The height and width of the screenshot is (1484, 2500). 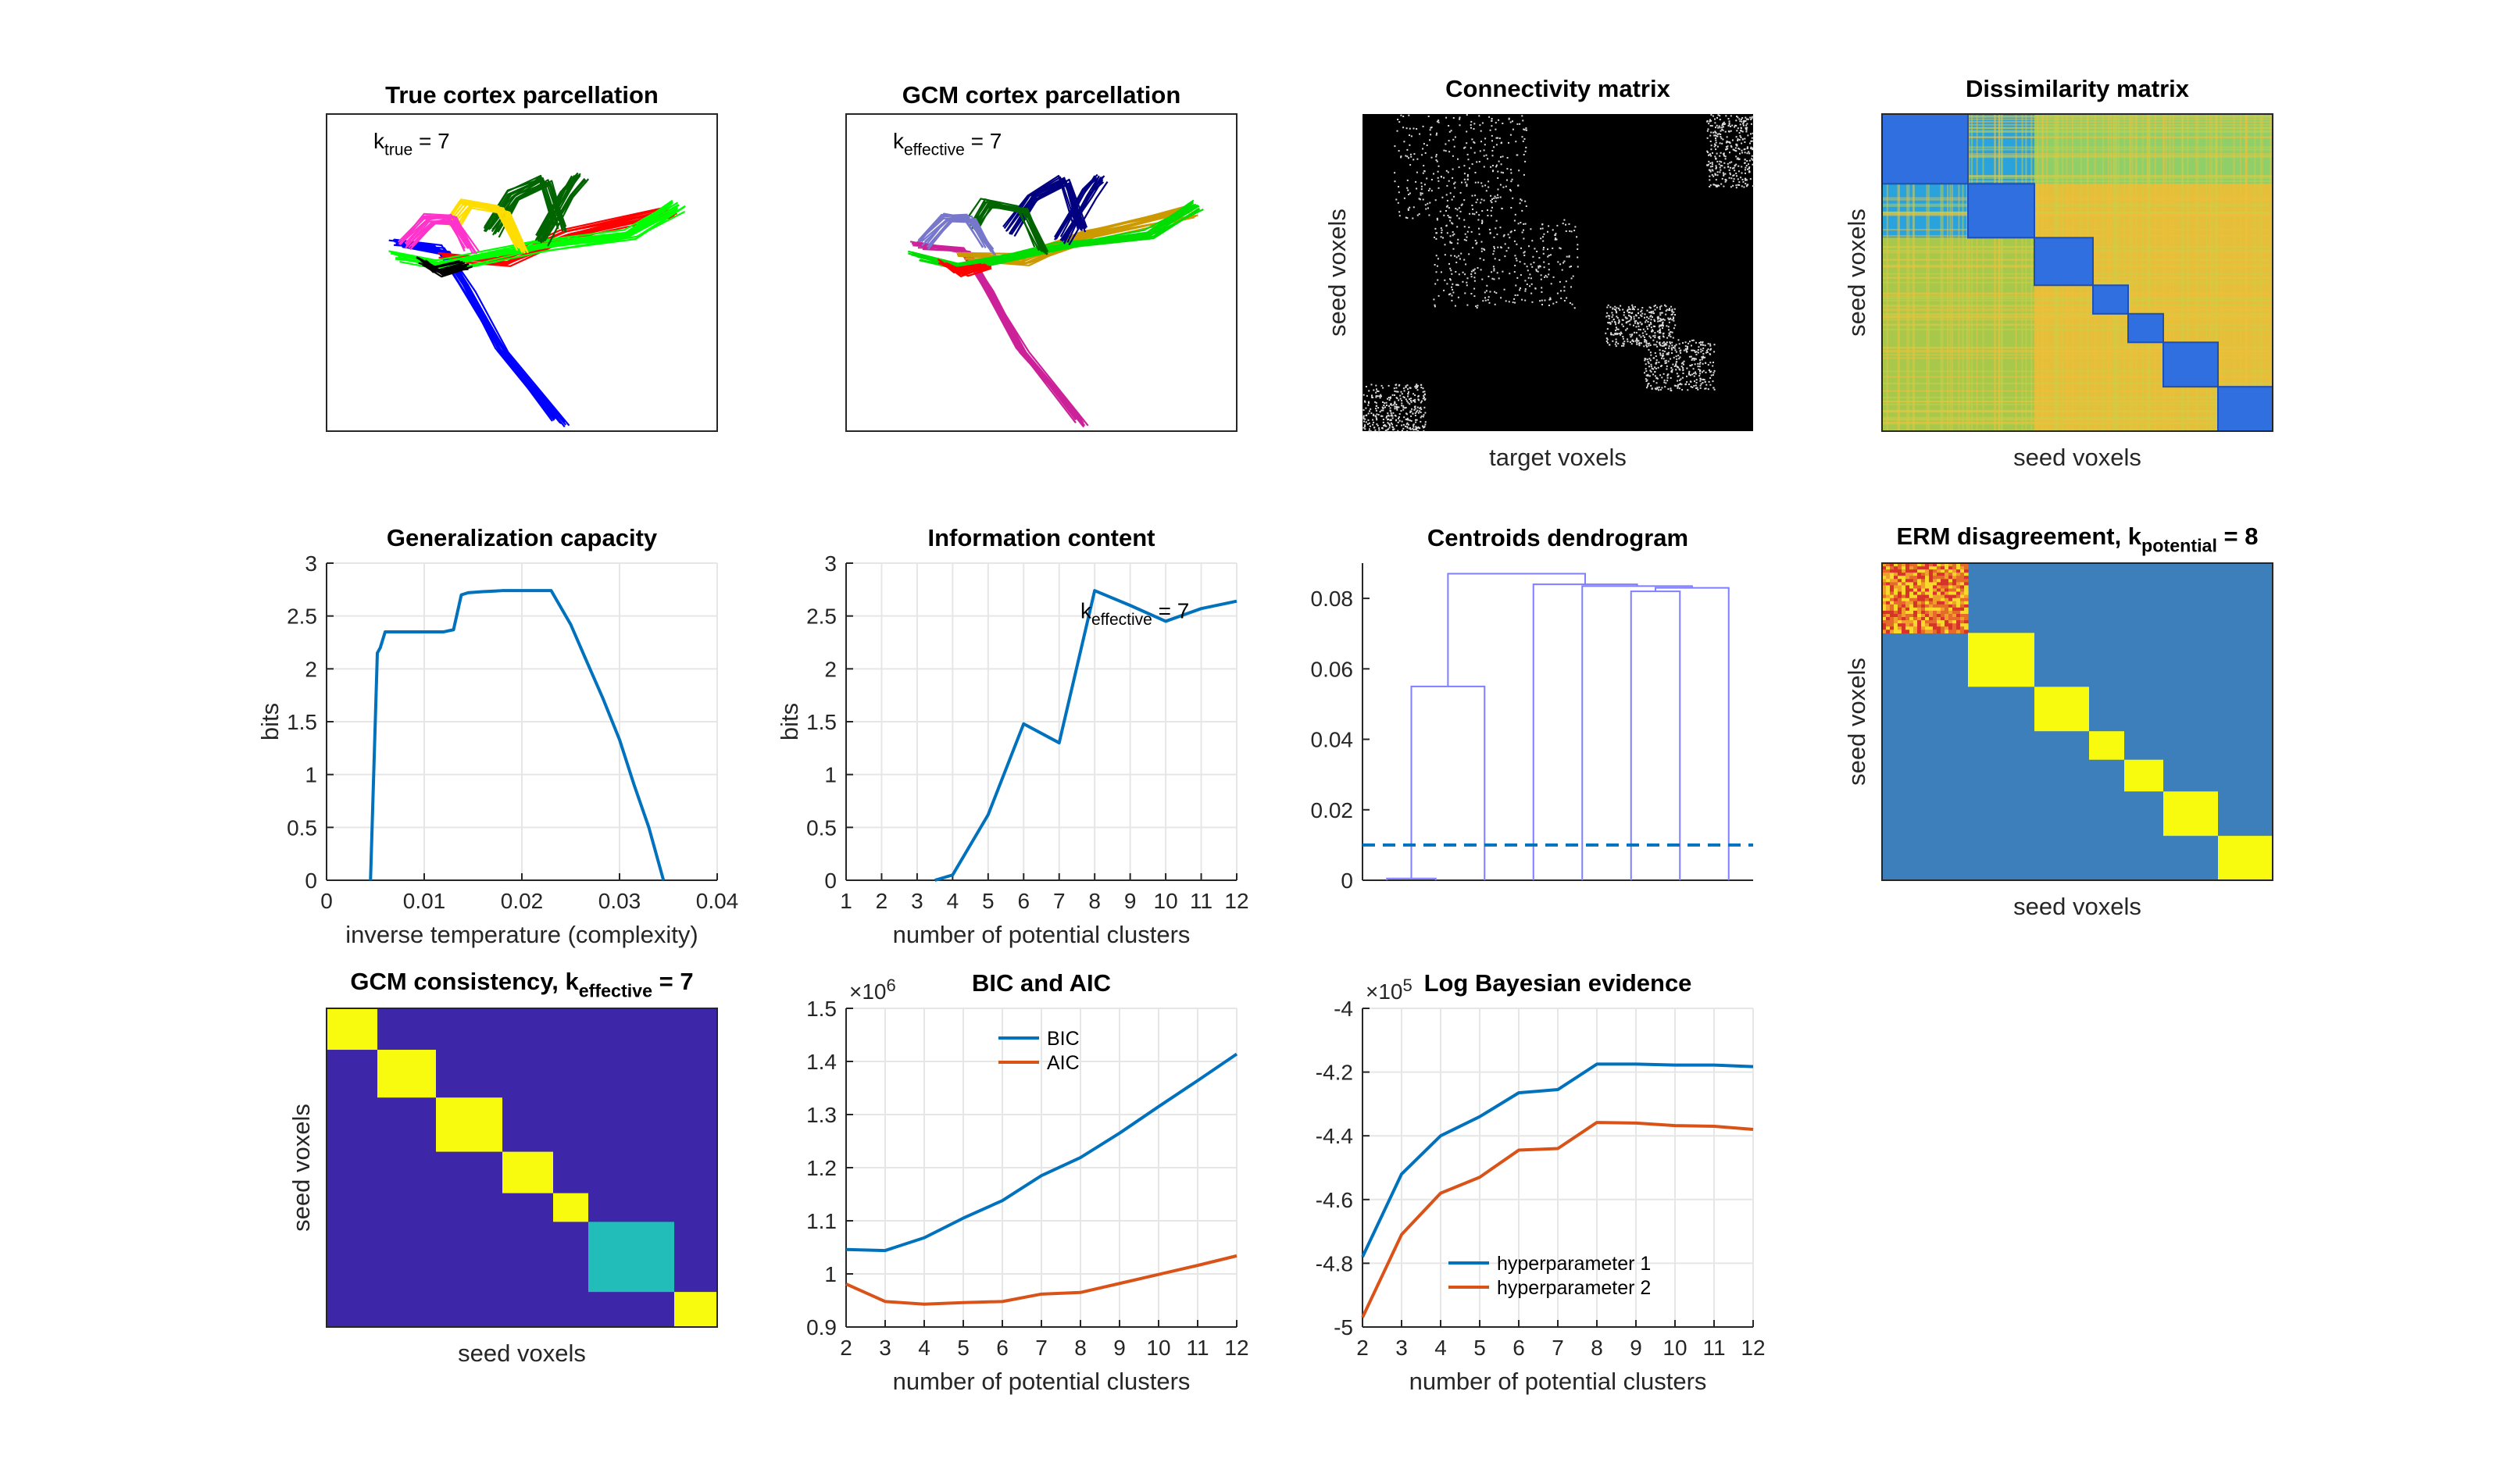 I want to click on series-line, so click(x=1557, y=1219).